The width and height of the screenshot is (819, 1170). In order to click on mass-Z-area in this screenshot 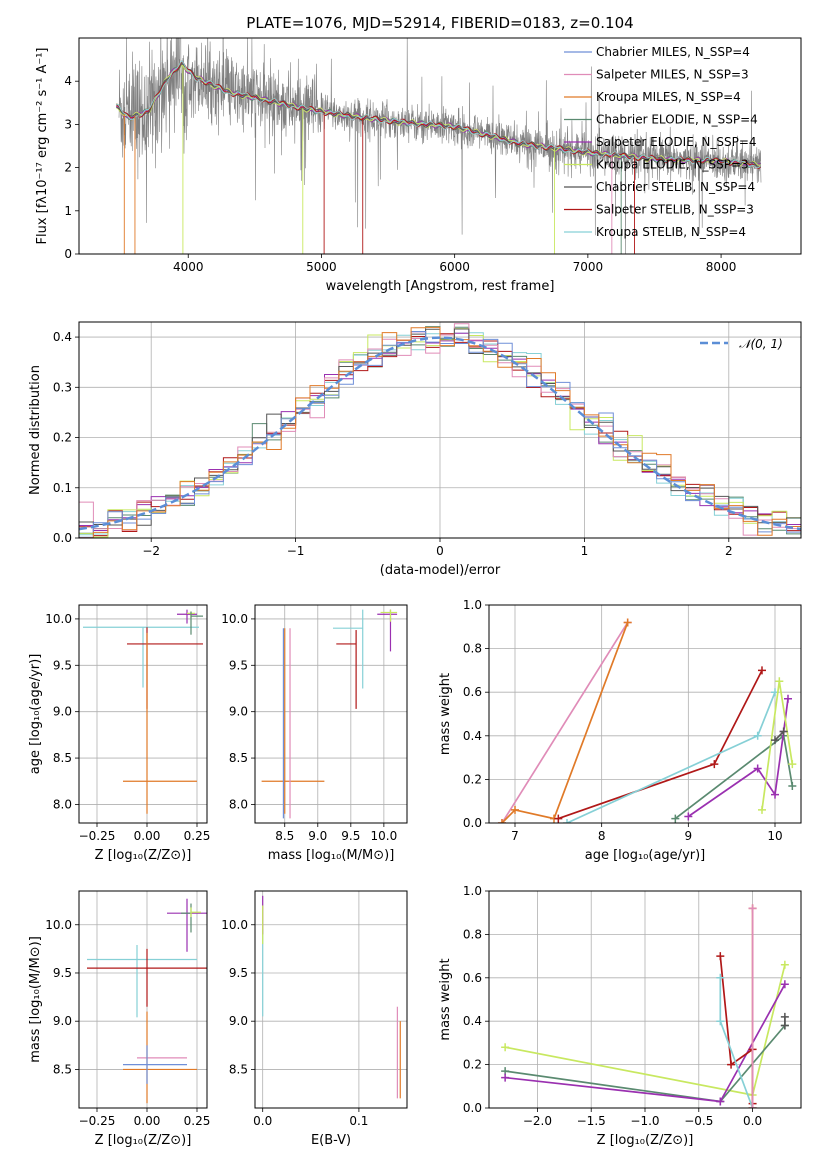, I will do `click(147, 1001)`.